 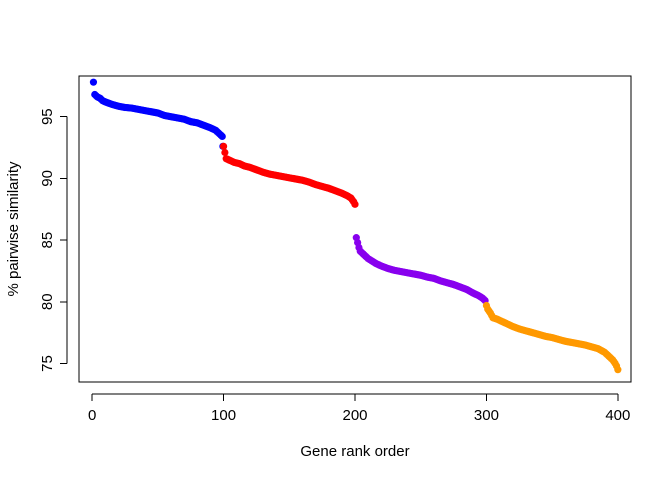 What do you see at coordinates (47, 178) in the screenshot?
I see `y-tick-label: 90` at bounding box center [47, 178].